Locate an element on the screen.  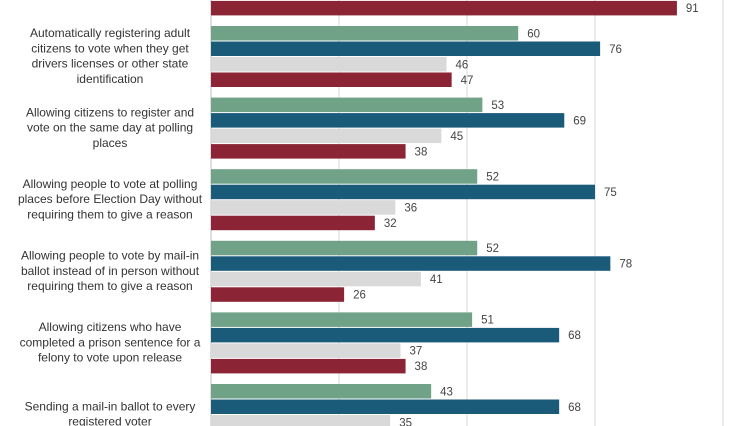
value-label-5-1: 68 is located at coordinates (574, 336).